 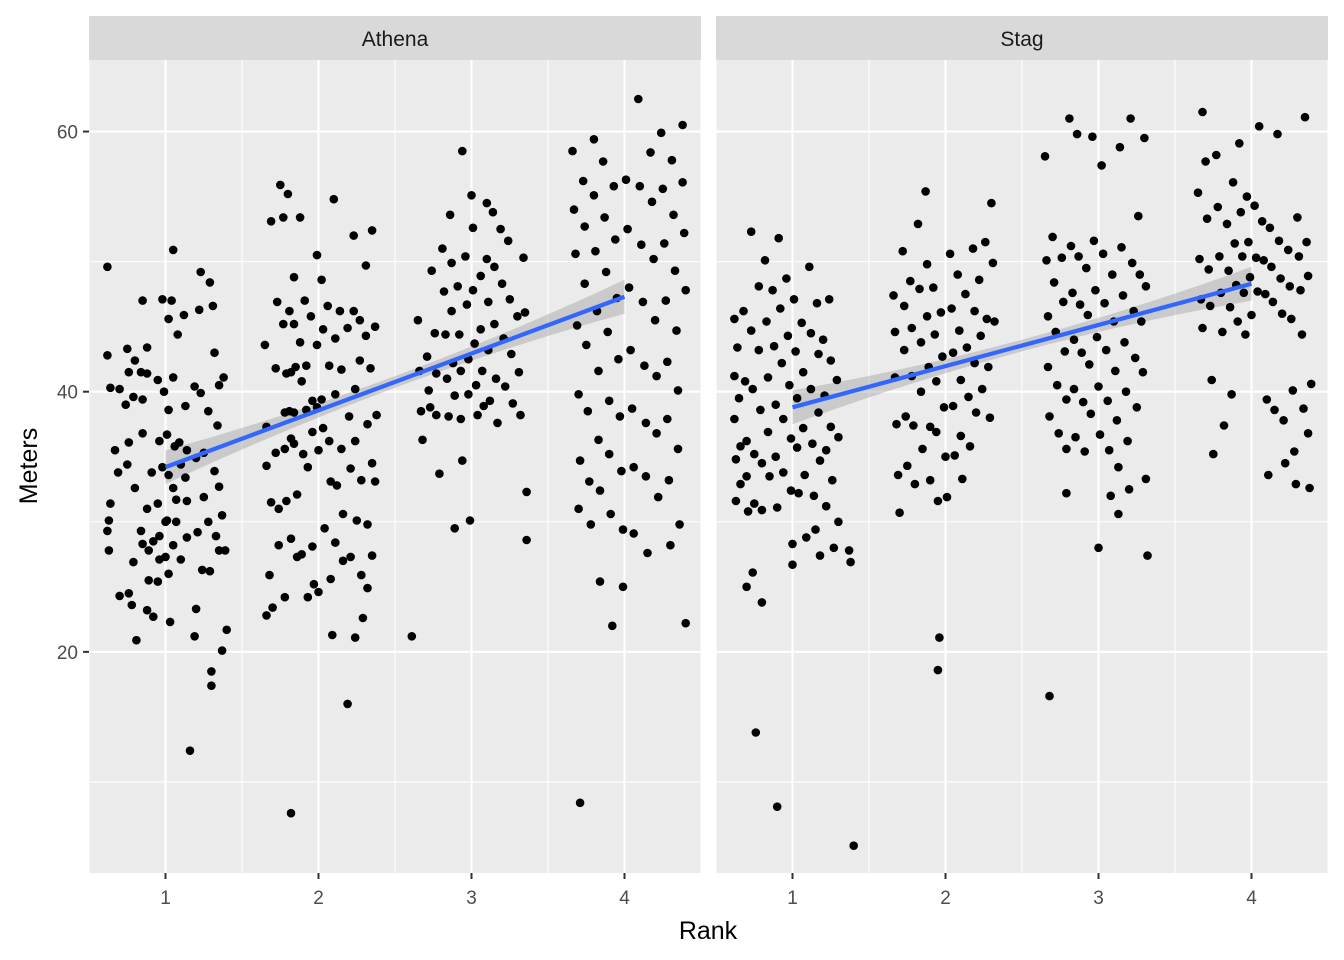 I want to click on y-axis-ticks: 204060, so click(x=73, y=393).